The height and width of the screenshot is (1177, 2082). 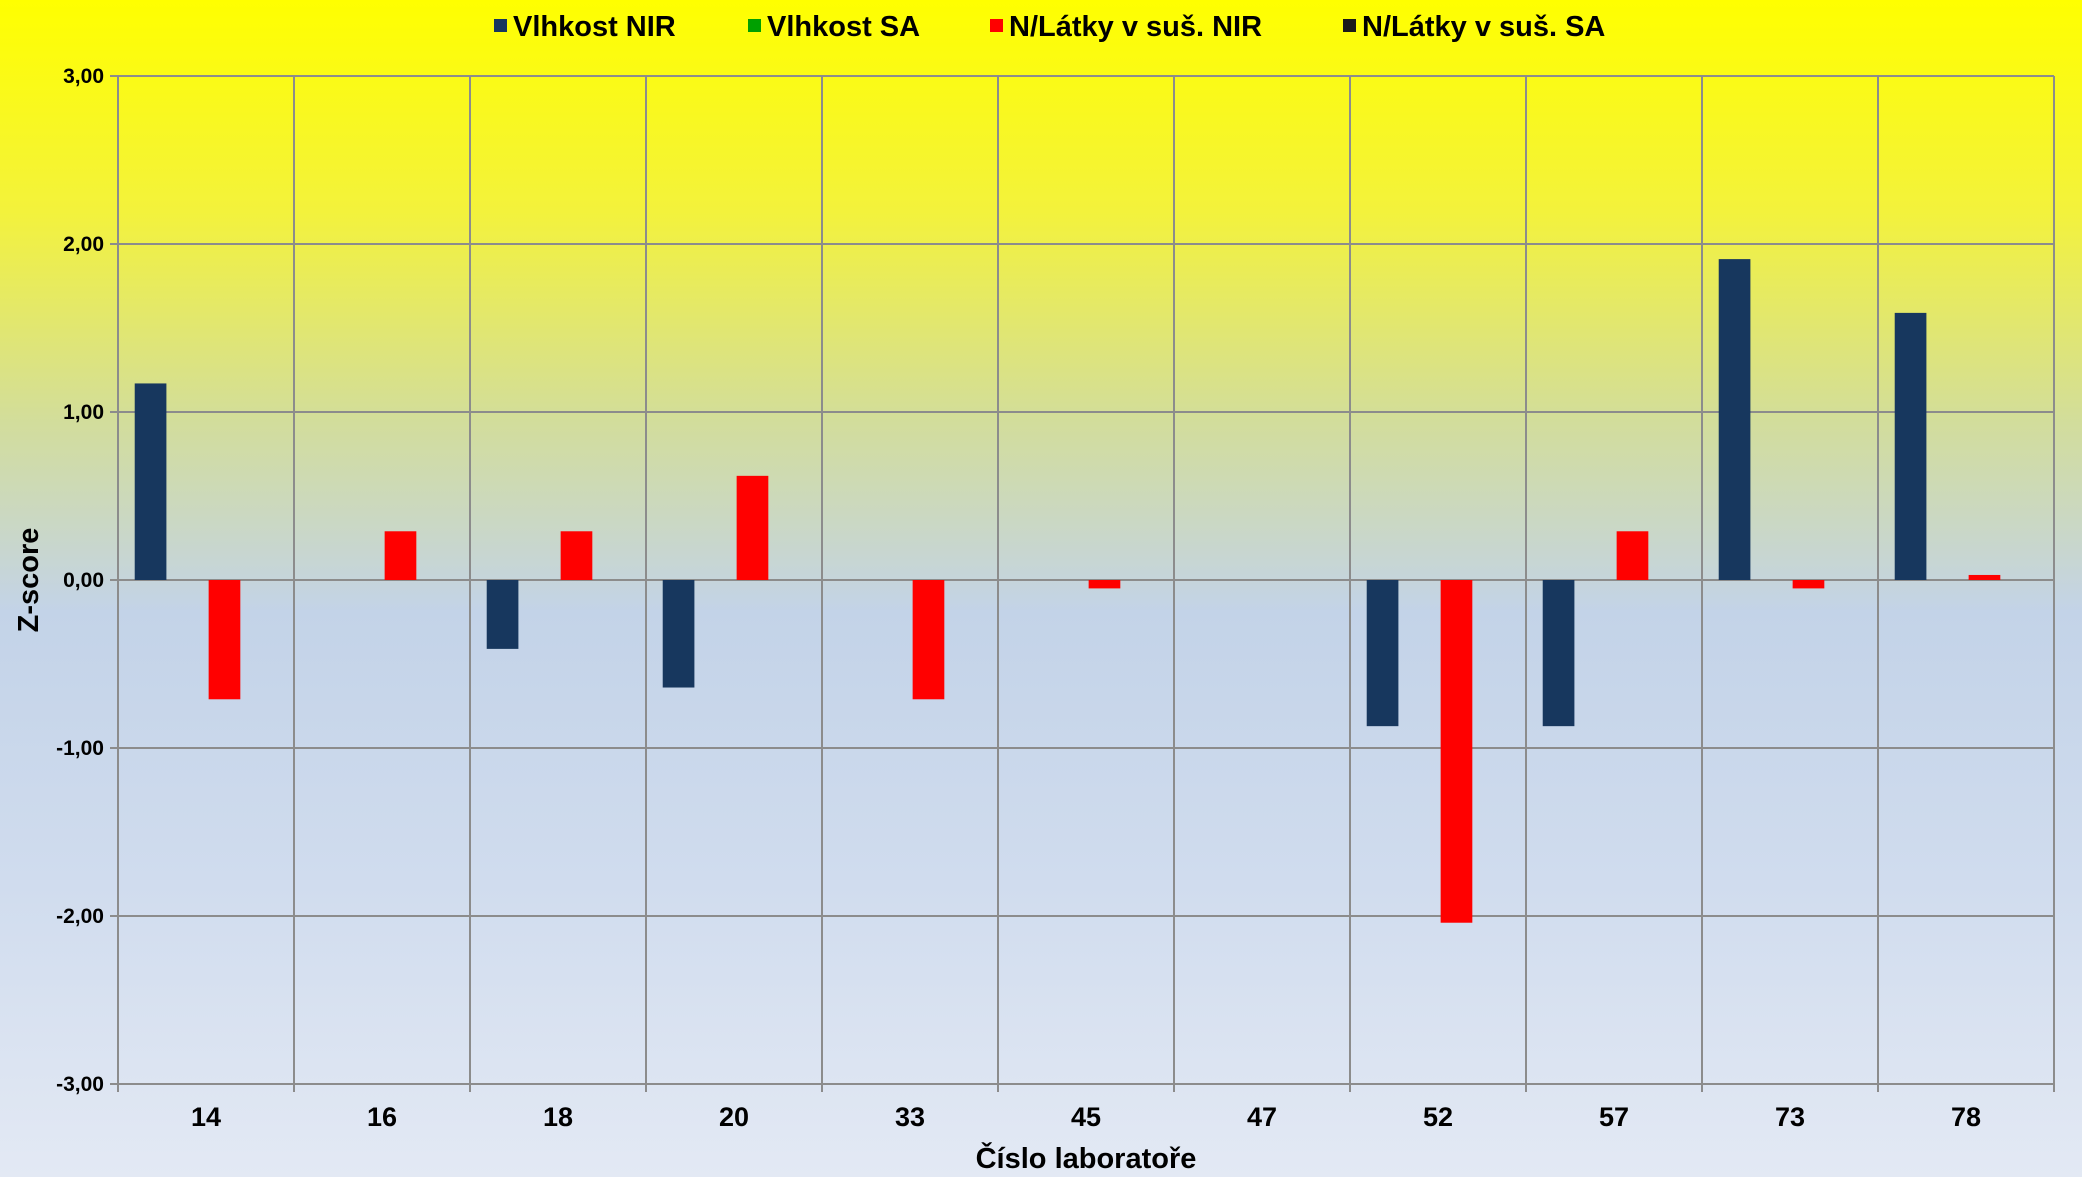 I want to click on legend-entry: Vlhkost NIR, so click(x=594, y=27).